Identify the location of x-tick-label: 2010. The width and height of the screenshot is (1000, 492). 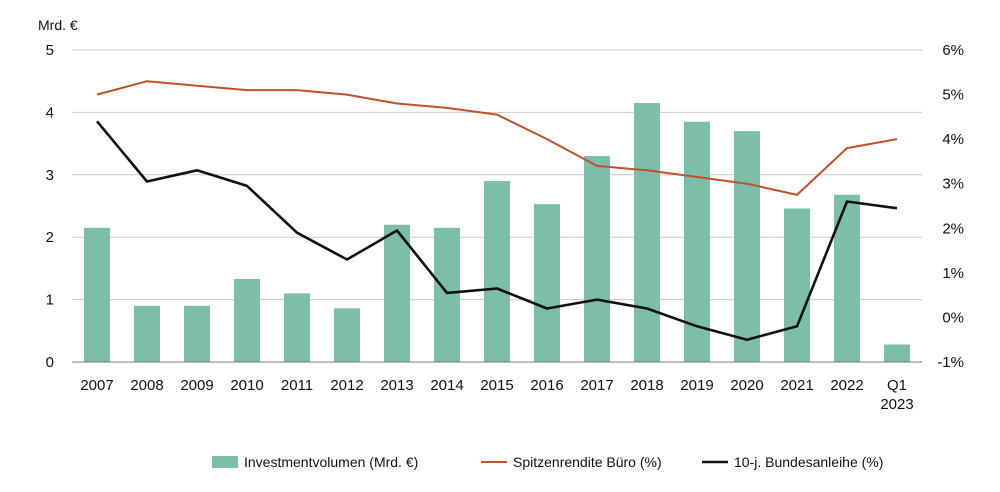
(246, 385).